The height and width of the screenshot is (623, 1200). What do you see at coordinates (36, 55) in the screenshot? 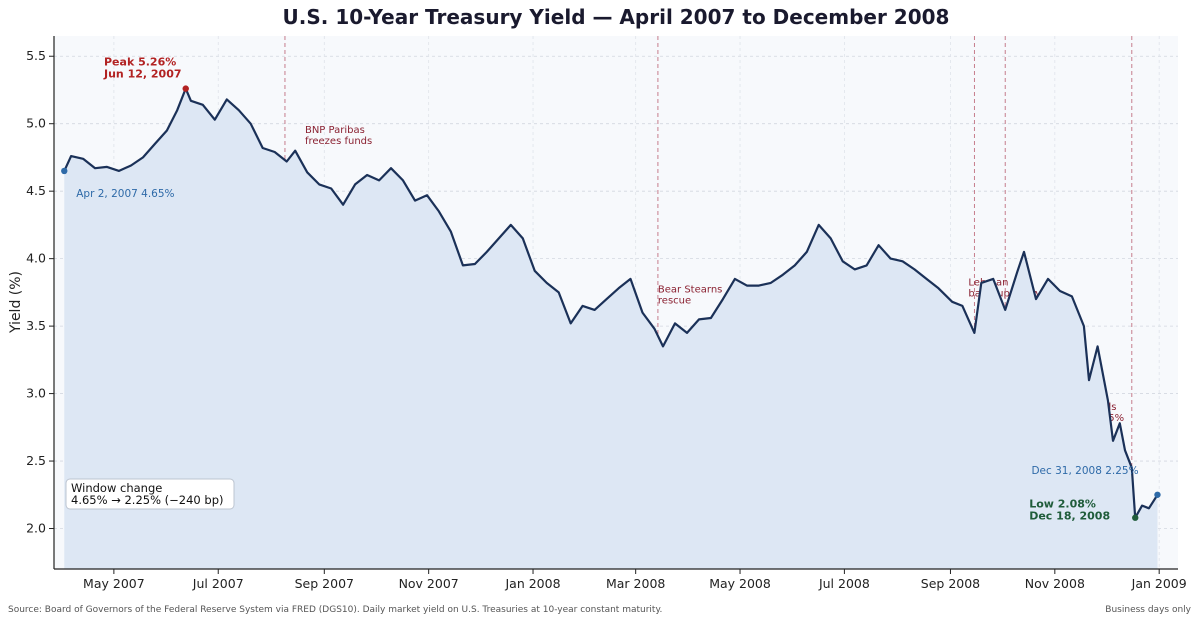
I see `y-tick-label: 5.5` at bounding box center [36, 55].